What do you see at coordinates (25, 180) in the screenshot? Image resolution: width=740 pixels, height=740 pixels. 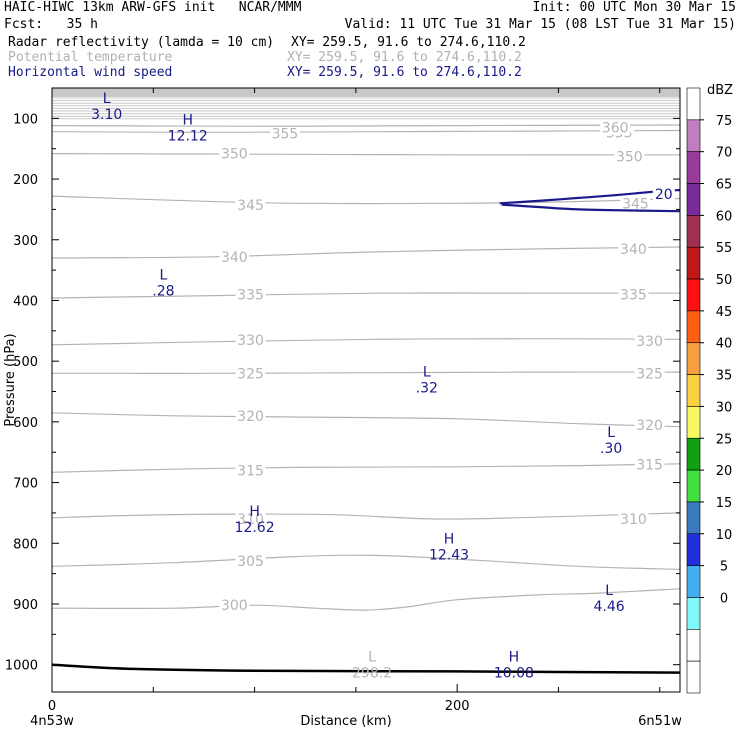 I see `y-tick-label-200: 200` at bounding box center [25, 180].